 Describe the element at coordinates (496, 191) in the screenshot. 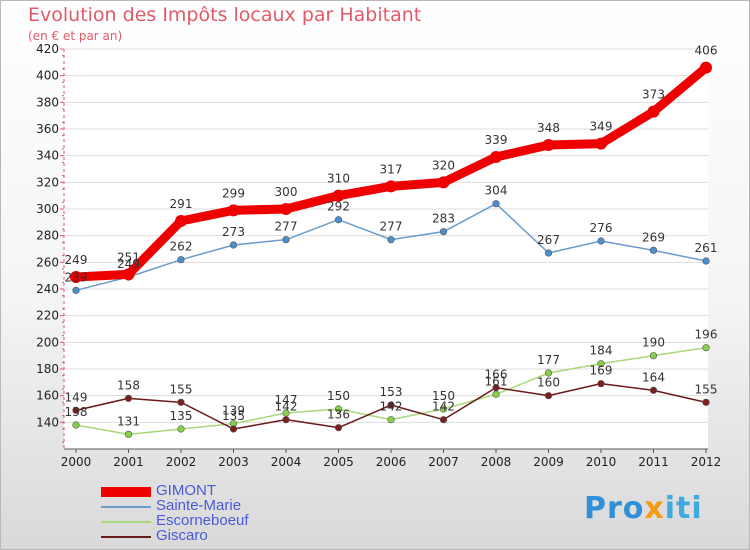

I see `data-label: 304` at that location.